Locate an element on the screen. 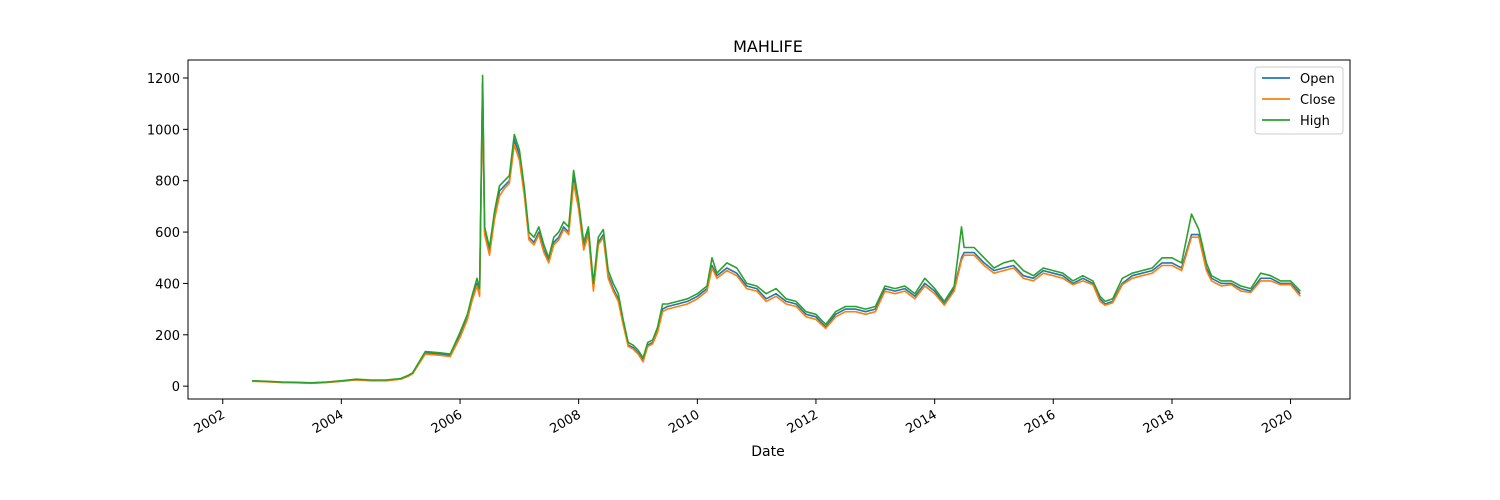 This screenshot has width=1500, height=500. y-tick-label: 1200 is located at coordinates (163, 79).